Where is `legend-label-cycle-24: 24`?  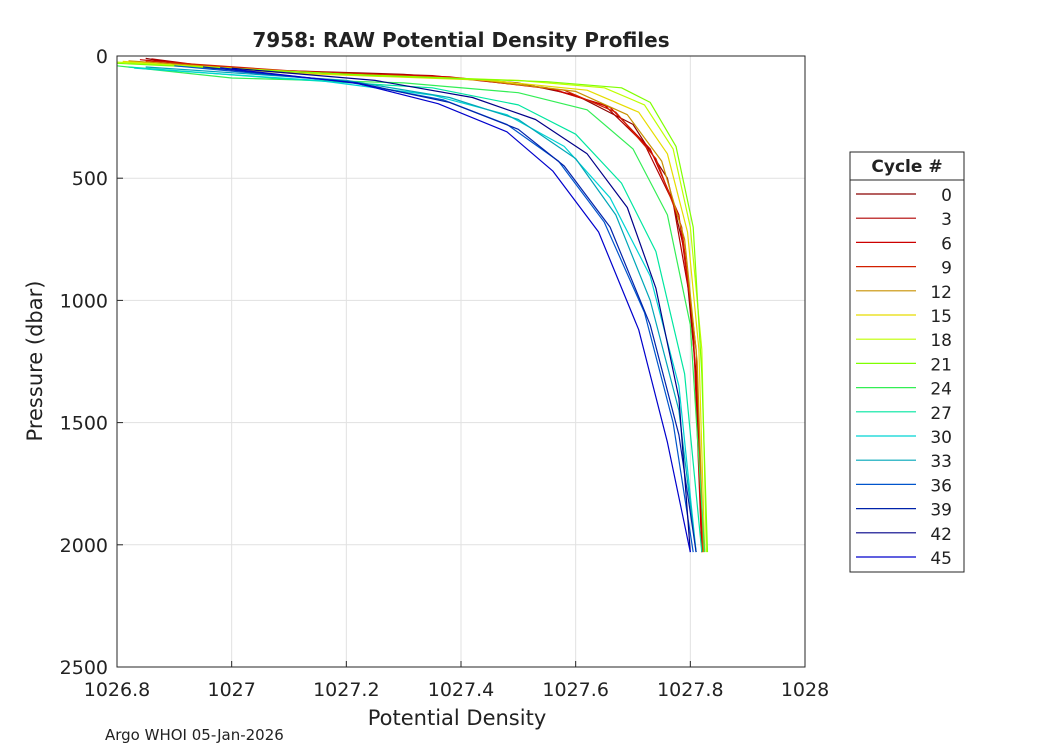 legend-label-cycle-24: 24 is located at coordinates (941, 390).